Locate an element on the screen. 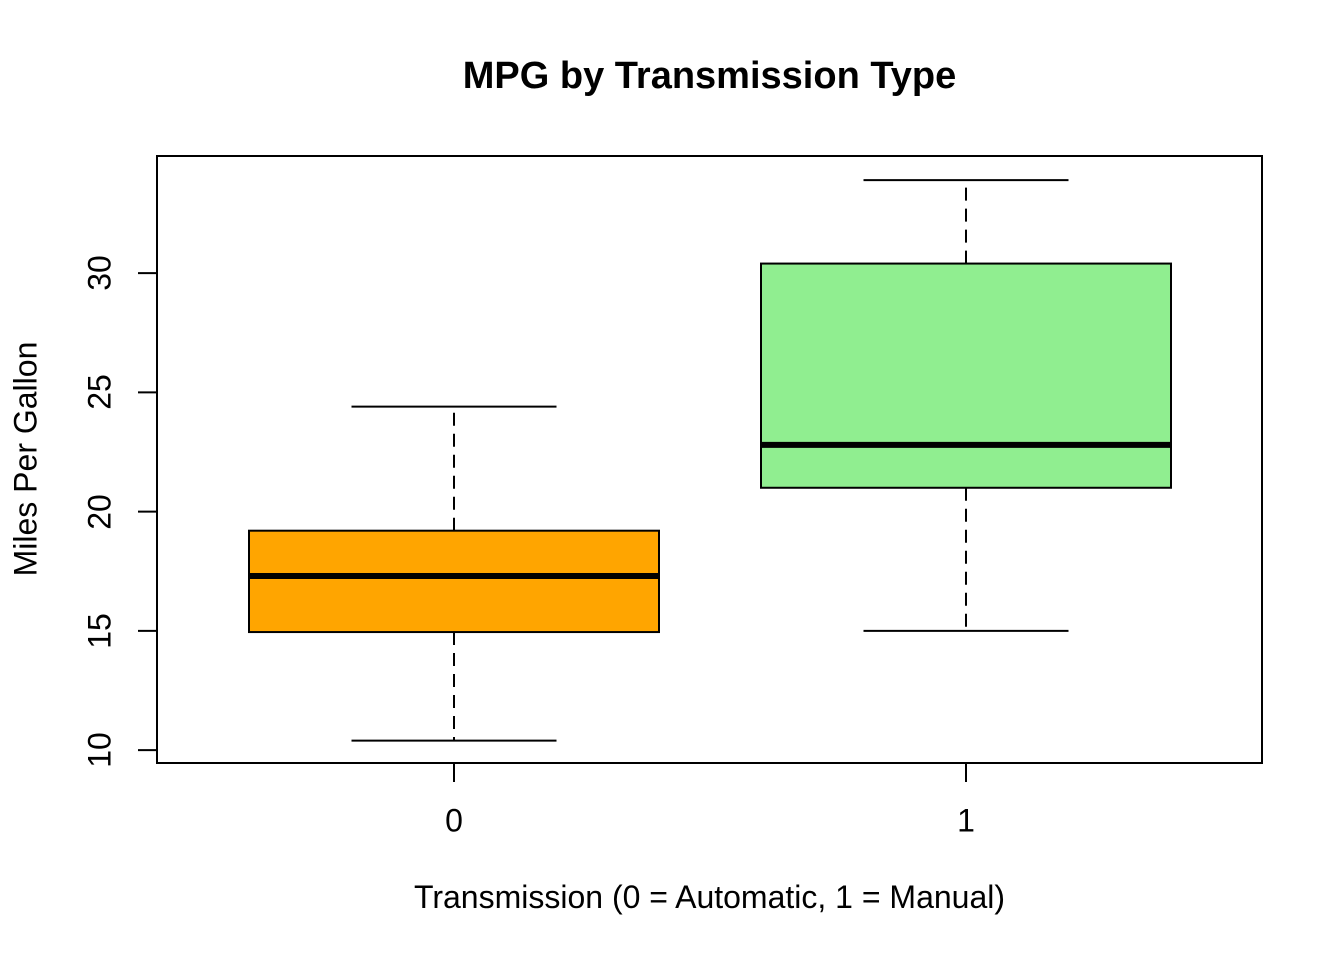 This screenshot has height=960, width=1344. x-tick-label-0: 0 is located at coordinates (454, 820).